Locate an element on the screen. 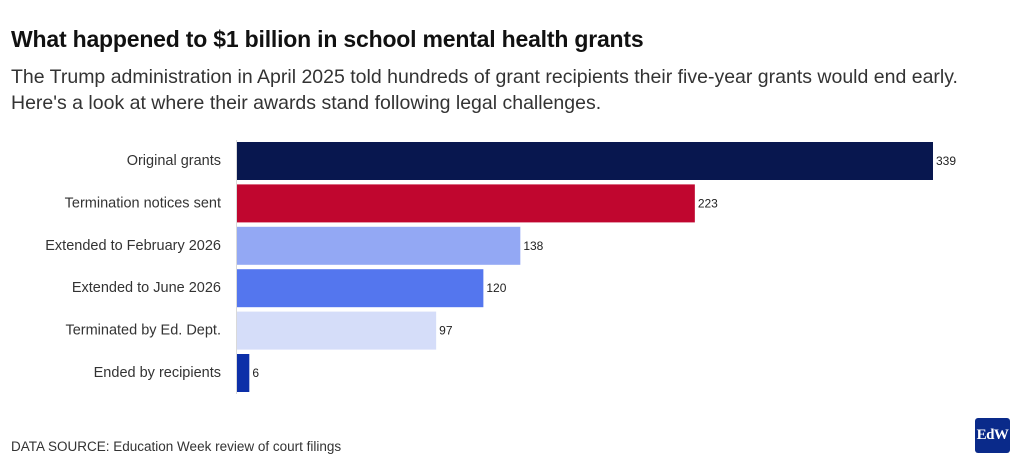 The width and height of the screenshot is (1020, 468). value-label-termination-notices-sent: 223 is located at coordinates (708, 203).